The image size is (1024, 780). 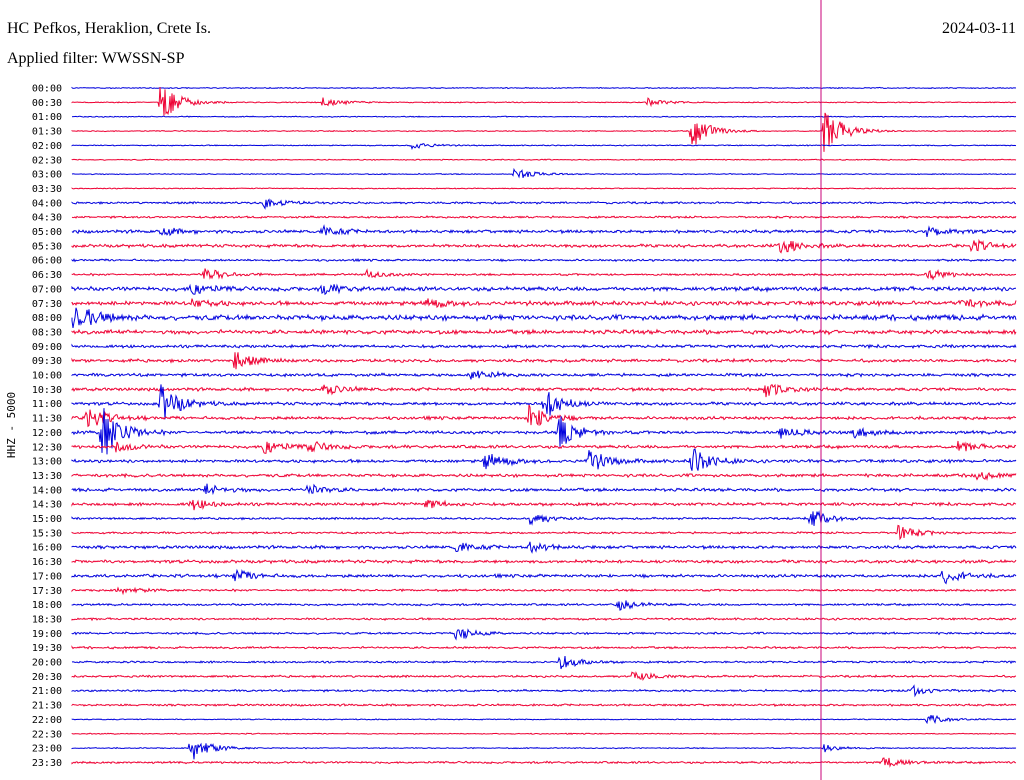 I want to click on time-label: 16:30, so click(x=47, y=562).